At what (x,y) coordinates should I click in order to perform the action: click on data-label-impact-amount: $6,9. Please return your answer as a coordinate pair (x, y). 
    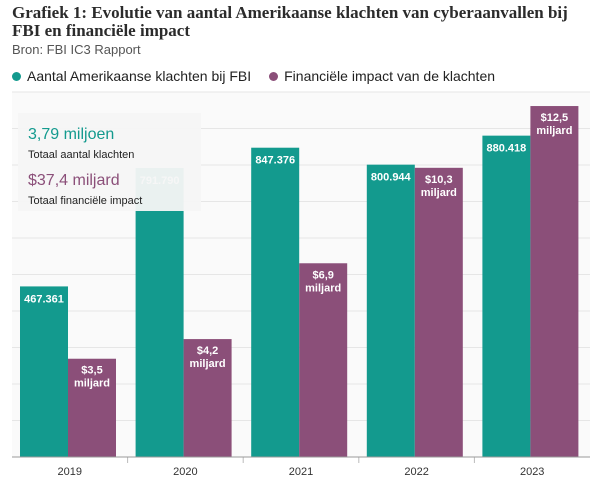
    Looking at the image, I should click on (322, 275).